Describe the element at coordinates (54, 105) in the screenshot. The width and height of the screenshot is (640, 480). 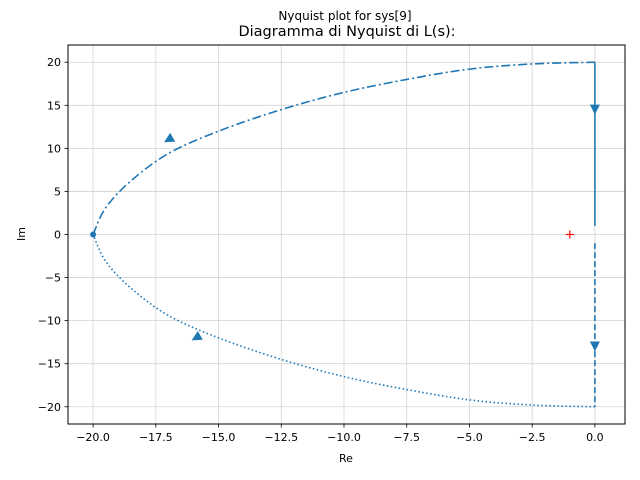
I see `y-tick-label: 15` at that location.